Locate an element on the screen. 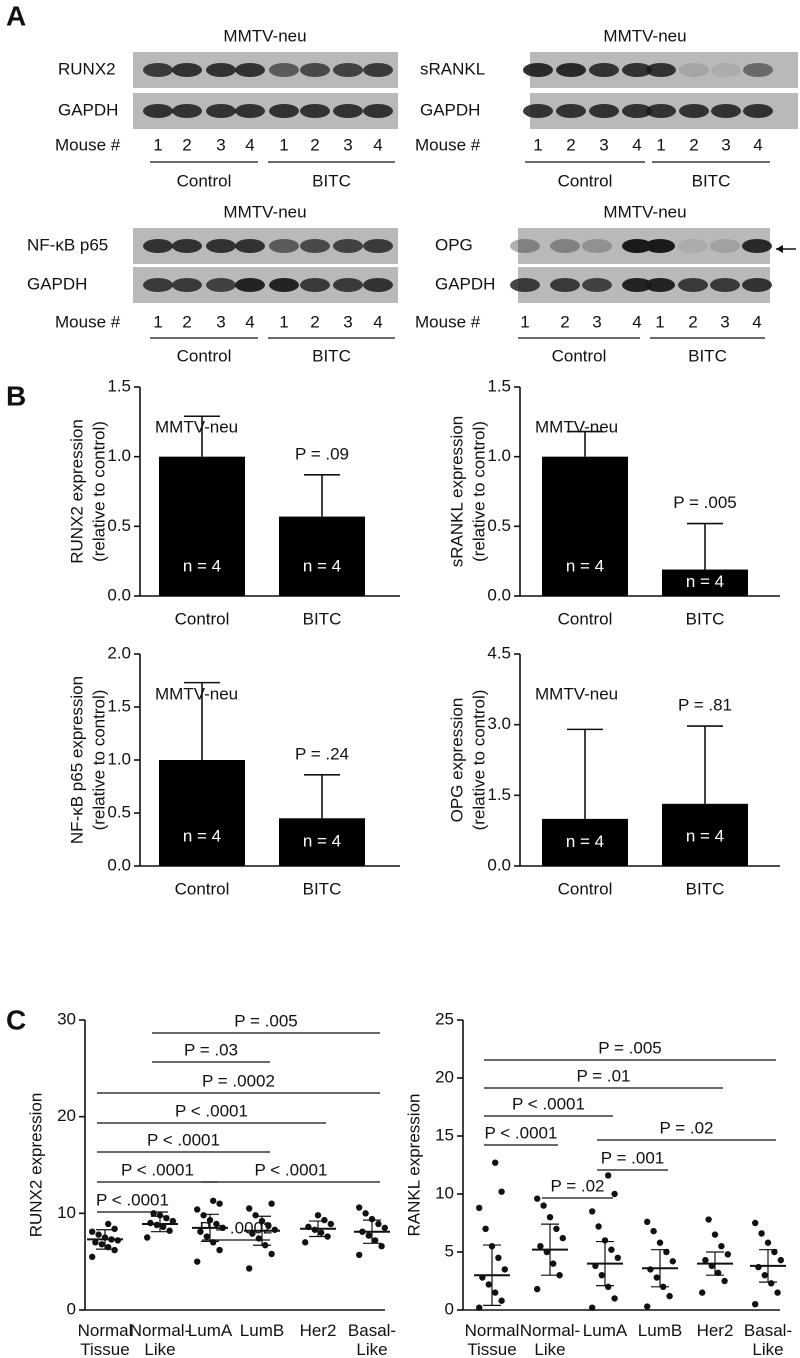 This screenshot has width=800, height=1358. y-tick-label: 20 is located at coordinates (66, 1115).